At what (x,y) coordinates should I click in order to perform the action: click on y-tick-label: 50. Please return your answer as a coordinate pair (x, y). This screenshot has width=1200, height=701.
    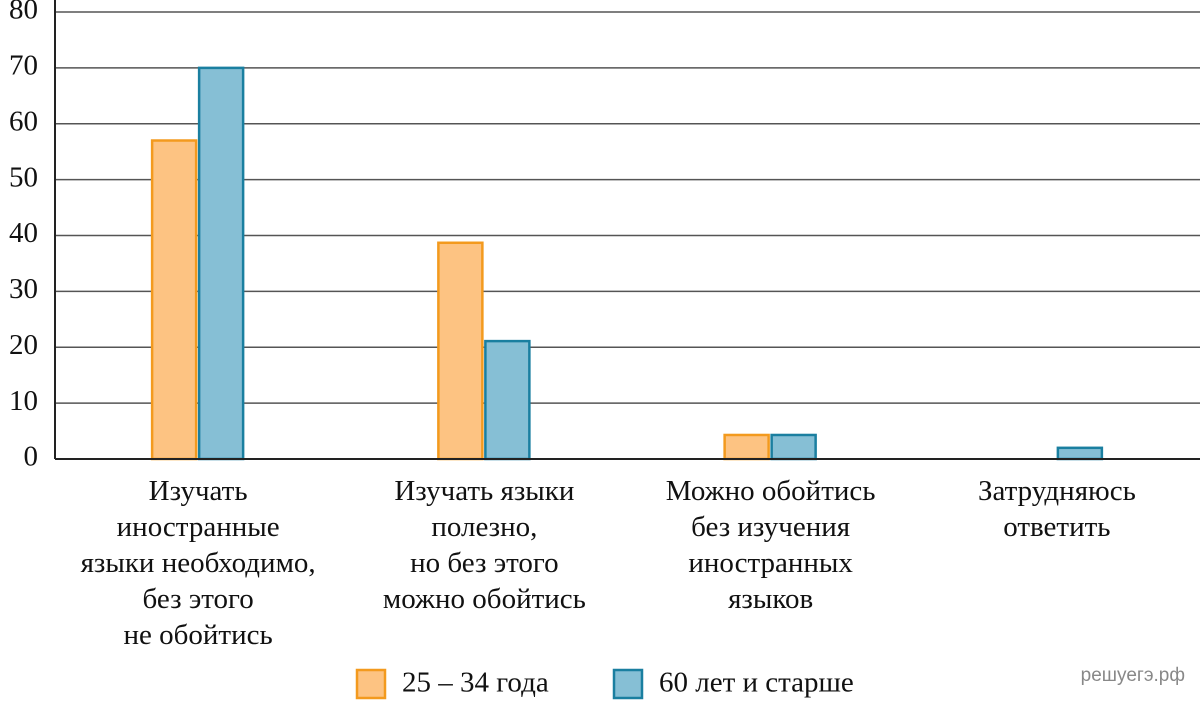
    Looking at the image, I should click on (23, 177).